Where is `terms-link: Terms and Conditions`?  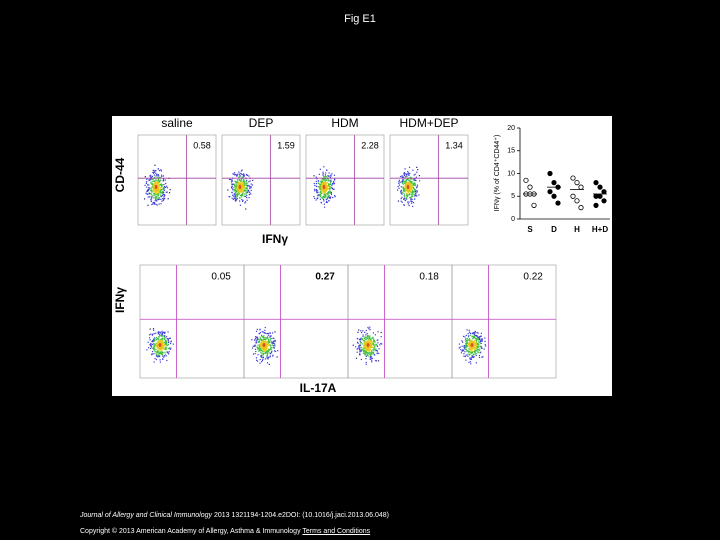
terms-link: Terms and Conditions is located at coordinates (336, 531).